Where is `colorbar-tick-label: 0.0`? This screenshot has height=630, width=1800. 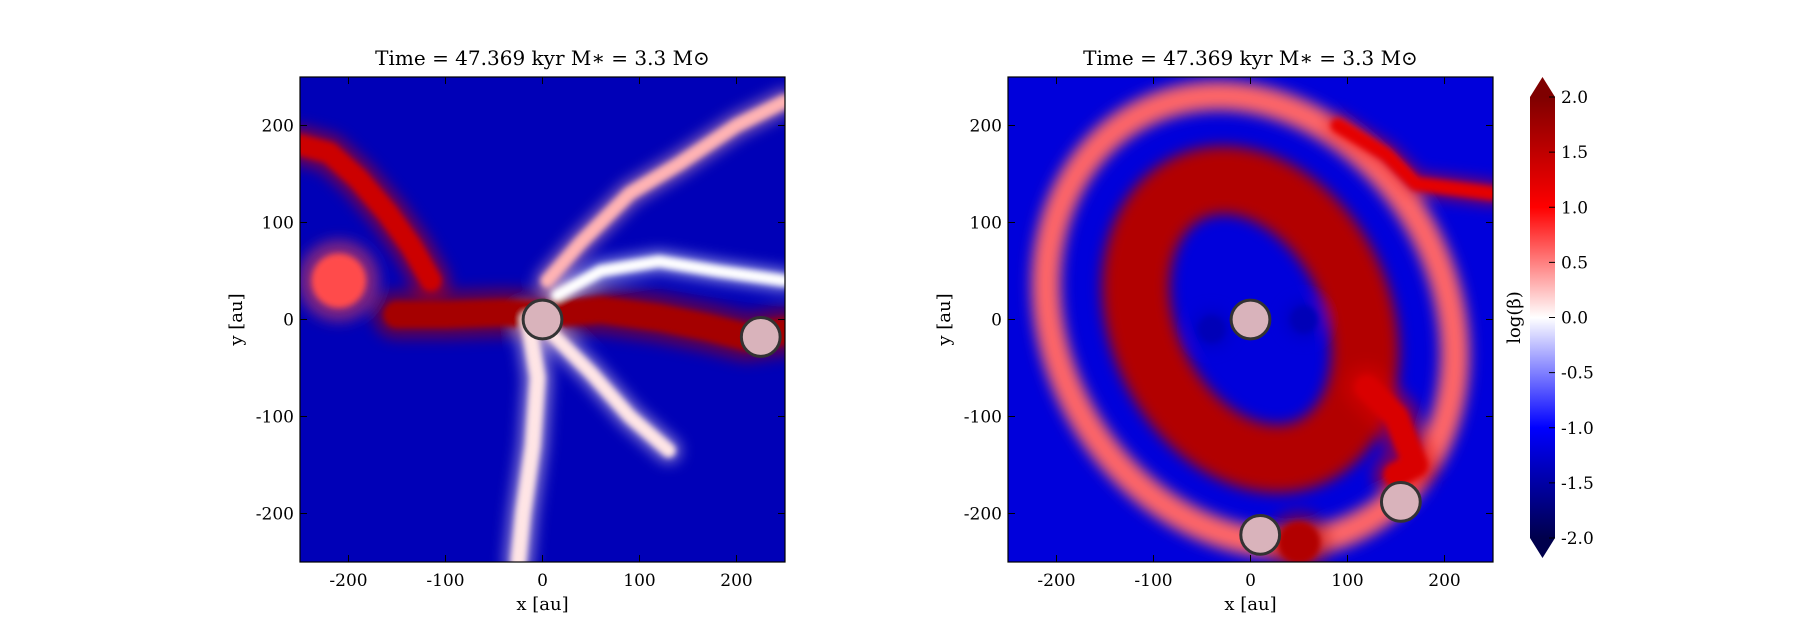 colorbar-tick-label: 0.0 is located at coordinates (1574, 319).